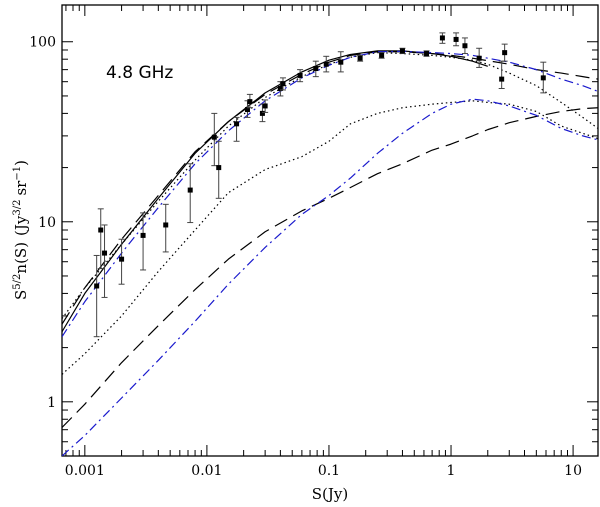  What do you see at coordinates (573, 471) in the screenshot?
I see `x-tick-label: 10` at bounding box center [573, 471].